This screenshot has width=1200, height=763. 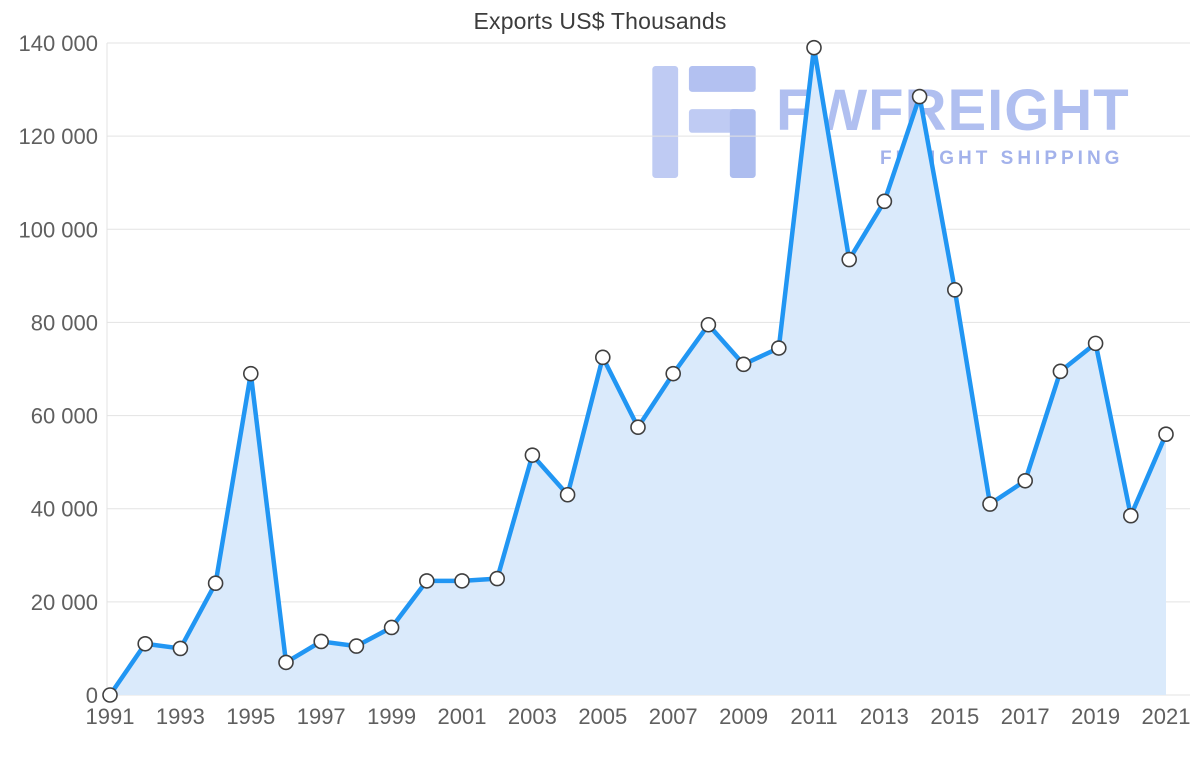 I want to click on x-axis-label: 2007, so click(x=673, y=716).